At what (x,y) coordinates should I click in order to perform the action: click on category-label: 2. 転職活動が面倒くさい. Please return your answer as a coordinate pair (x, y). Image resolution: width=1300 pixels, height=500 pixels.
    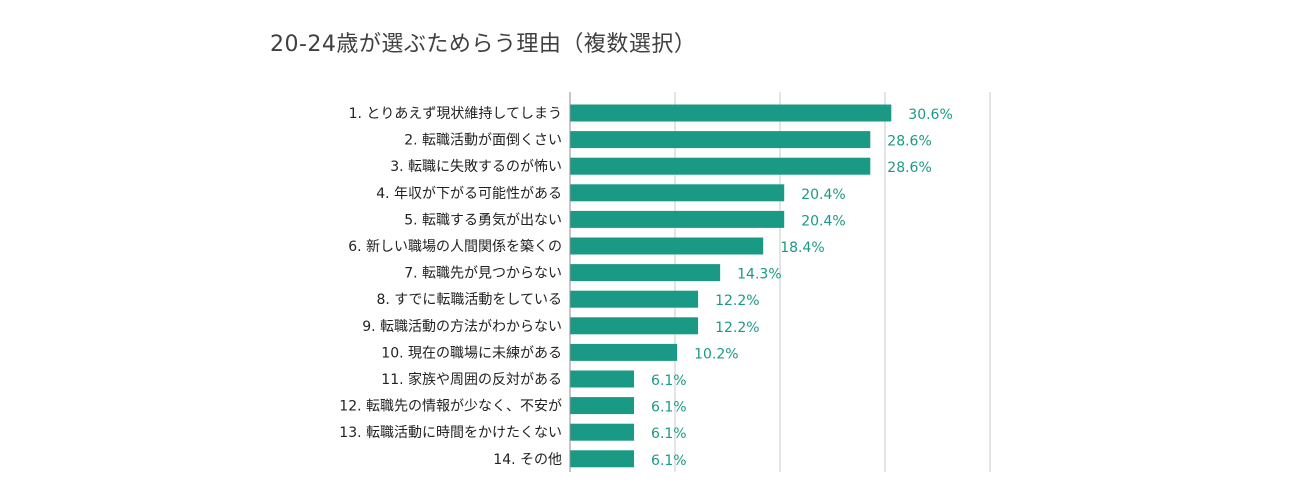
    Looking at the image, I should click on (483, 141).